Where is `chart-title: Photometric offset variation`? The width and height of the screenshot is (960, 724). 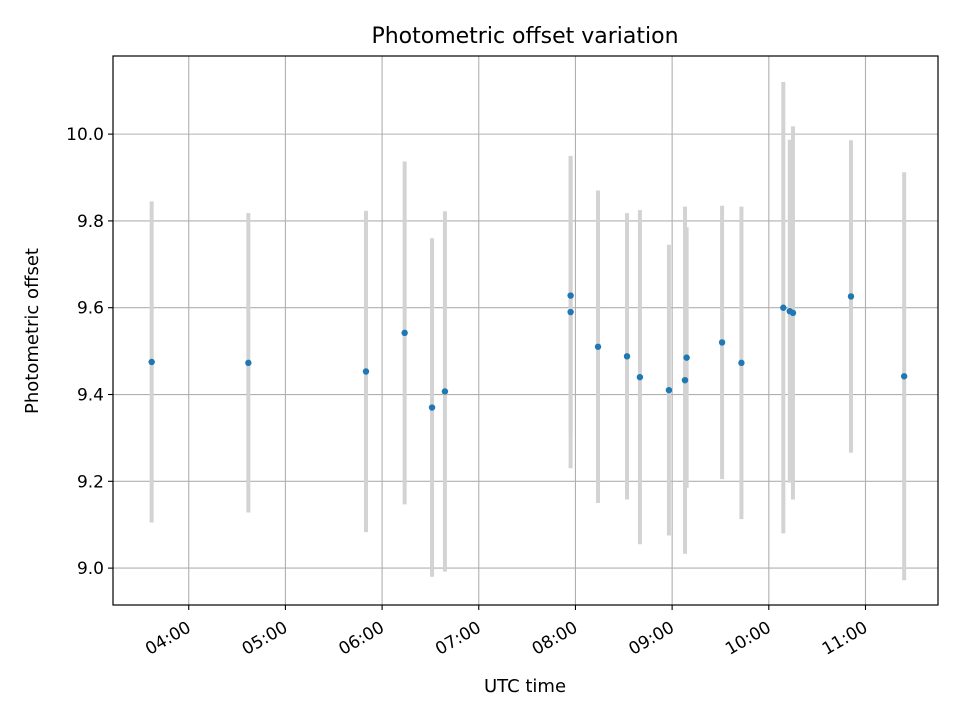 chart-title: Photometric offset variation is located at coordinates (524, 36).